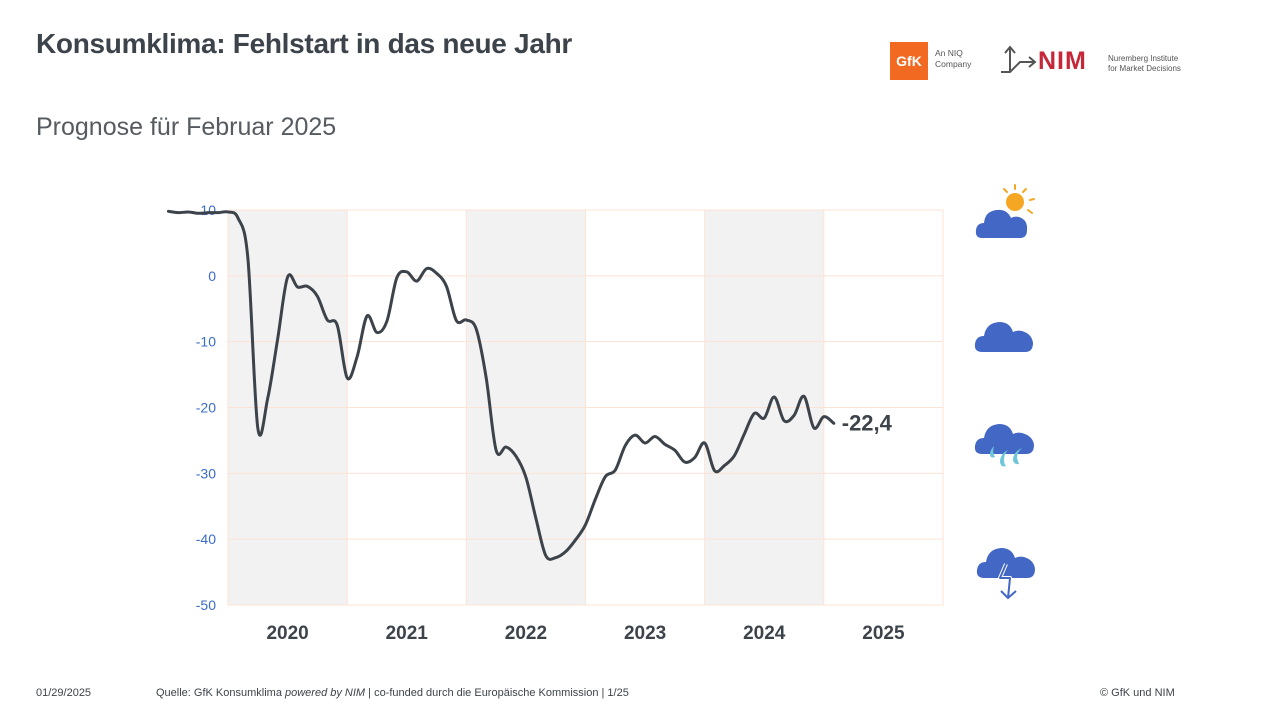 The image size is (1280, 720). What do you see at coordinates (1143, 58) in the screenshot?
I see `nim-tagline-line1: Nuremberg Institute` at bounding box center [1143, 58].